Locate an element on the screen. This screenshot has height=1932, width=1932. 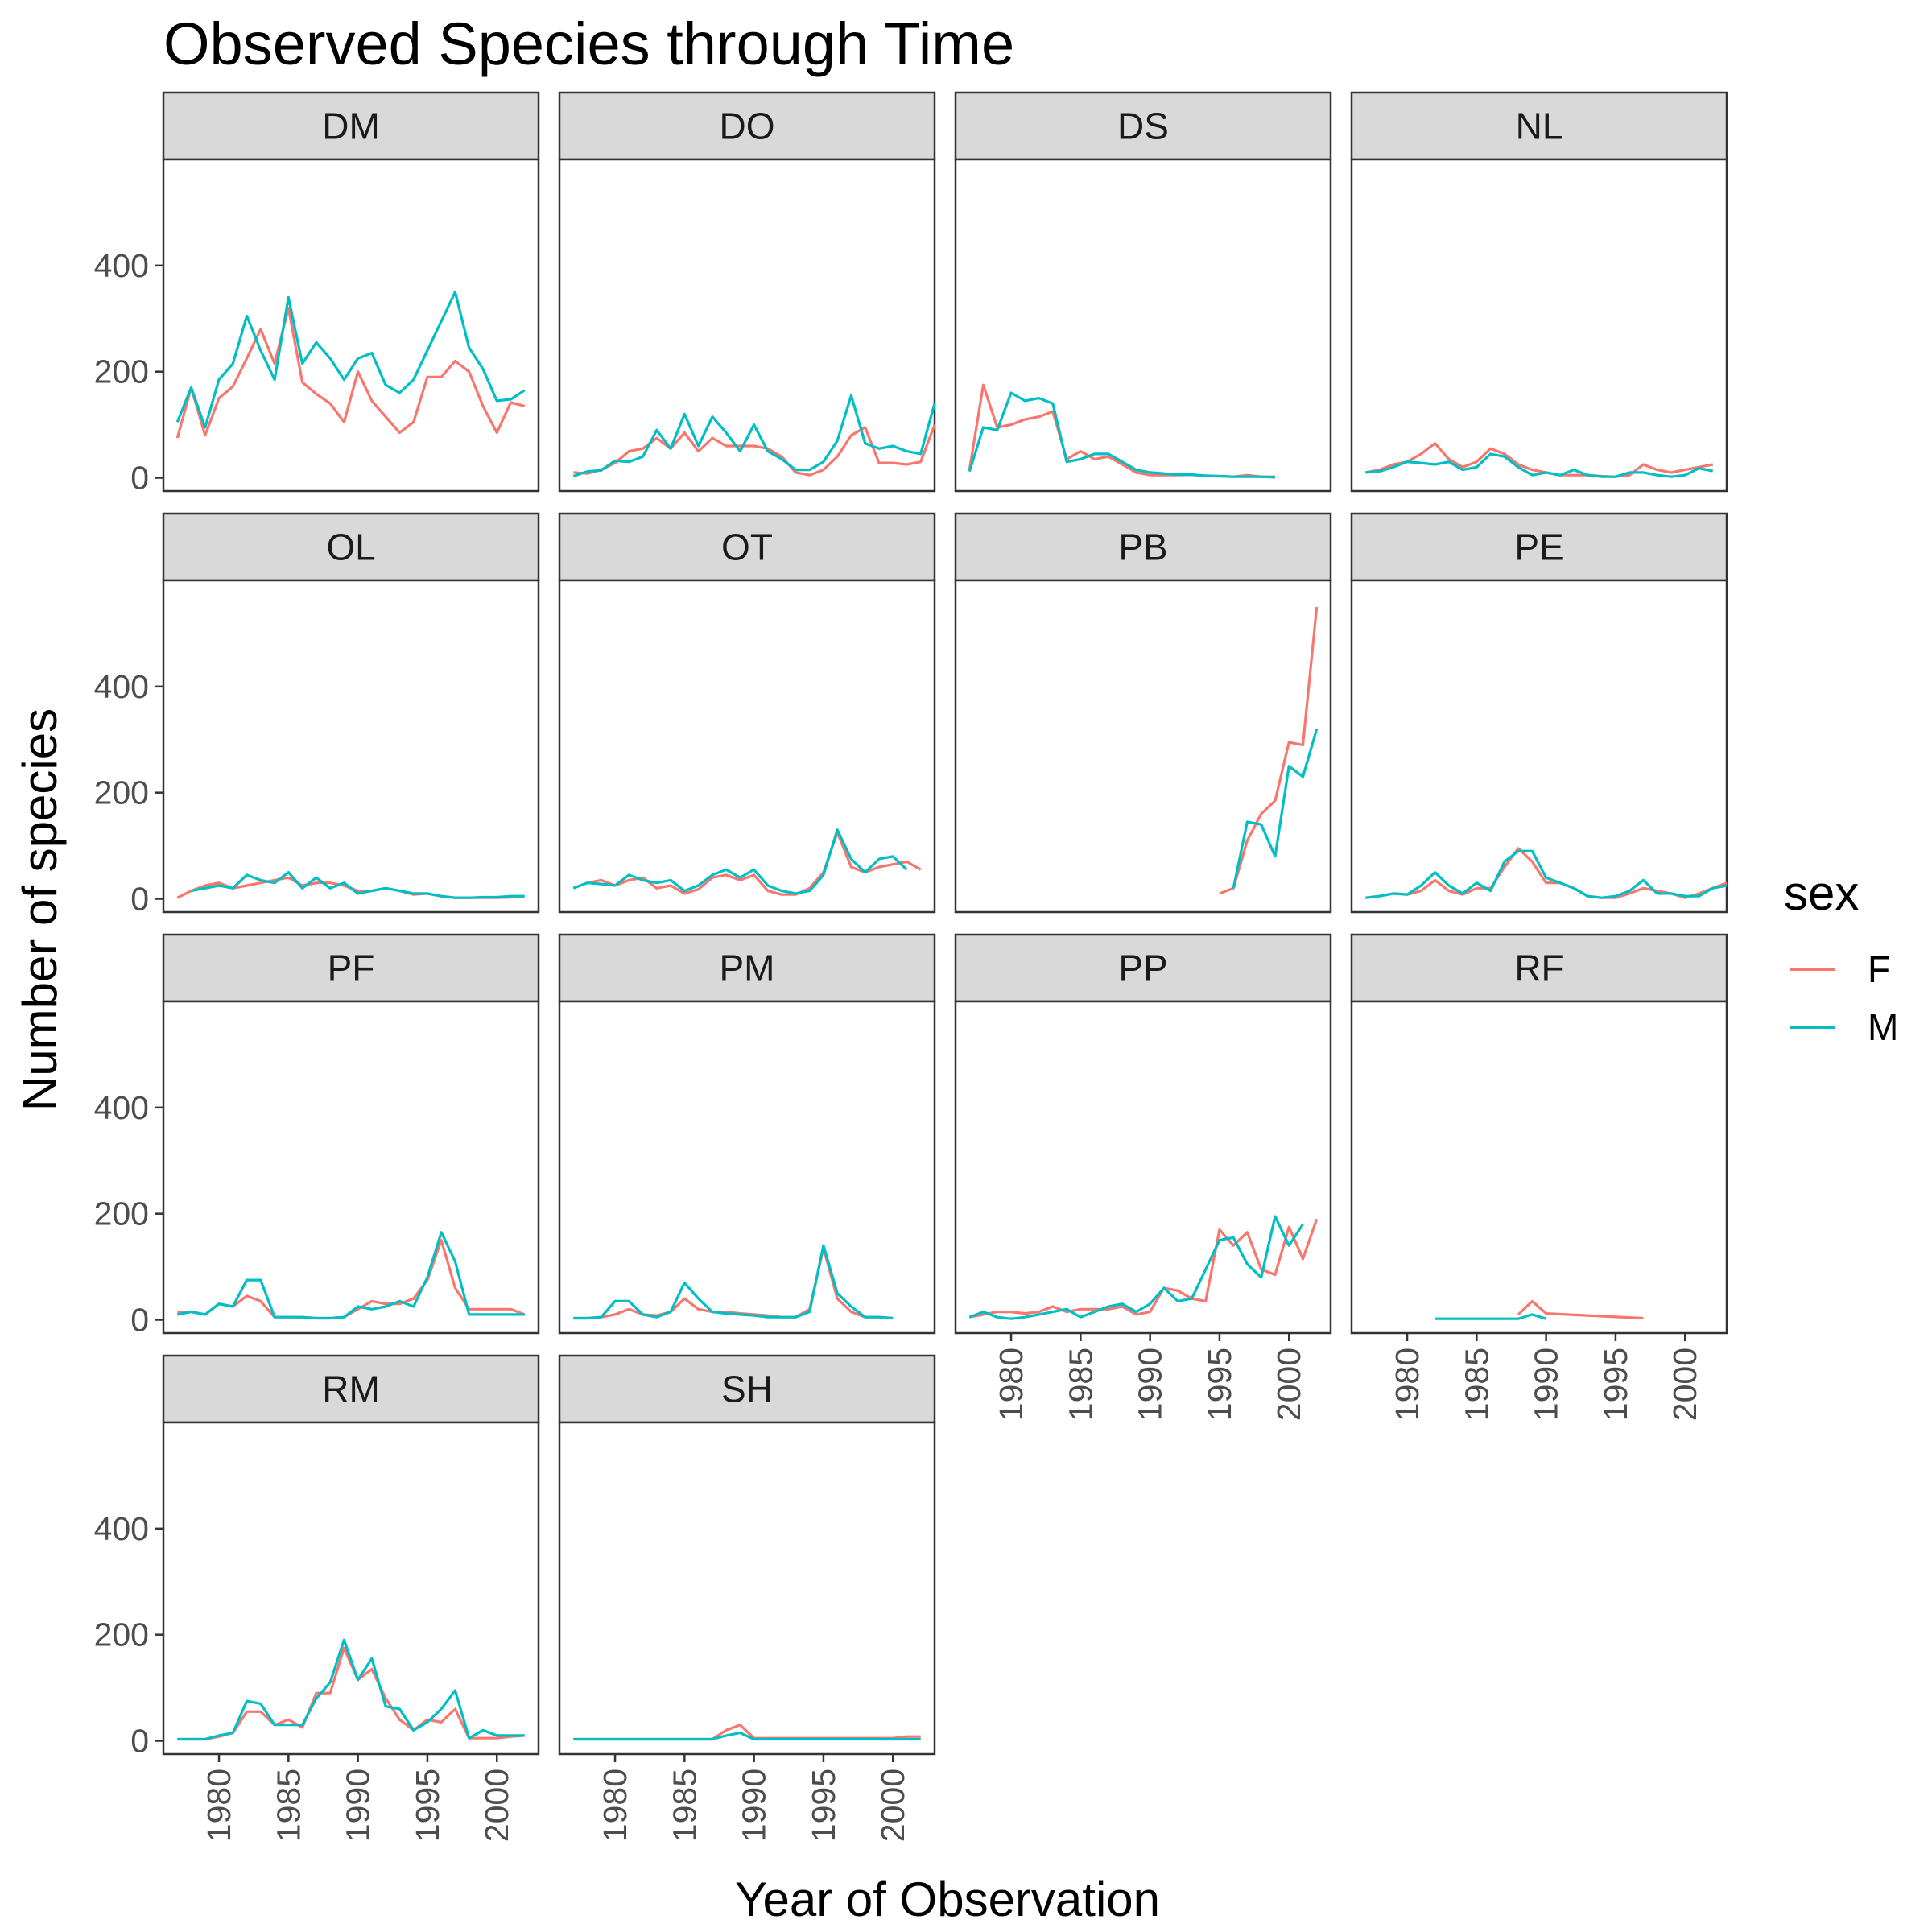
facet-strip-label: DM is located at coordinates (351, 126).